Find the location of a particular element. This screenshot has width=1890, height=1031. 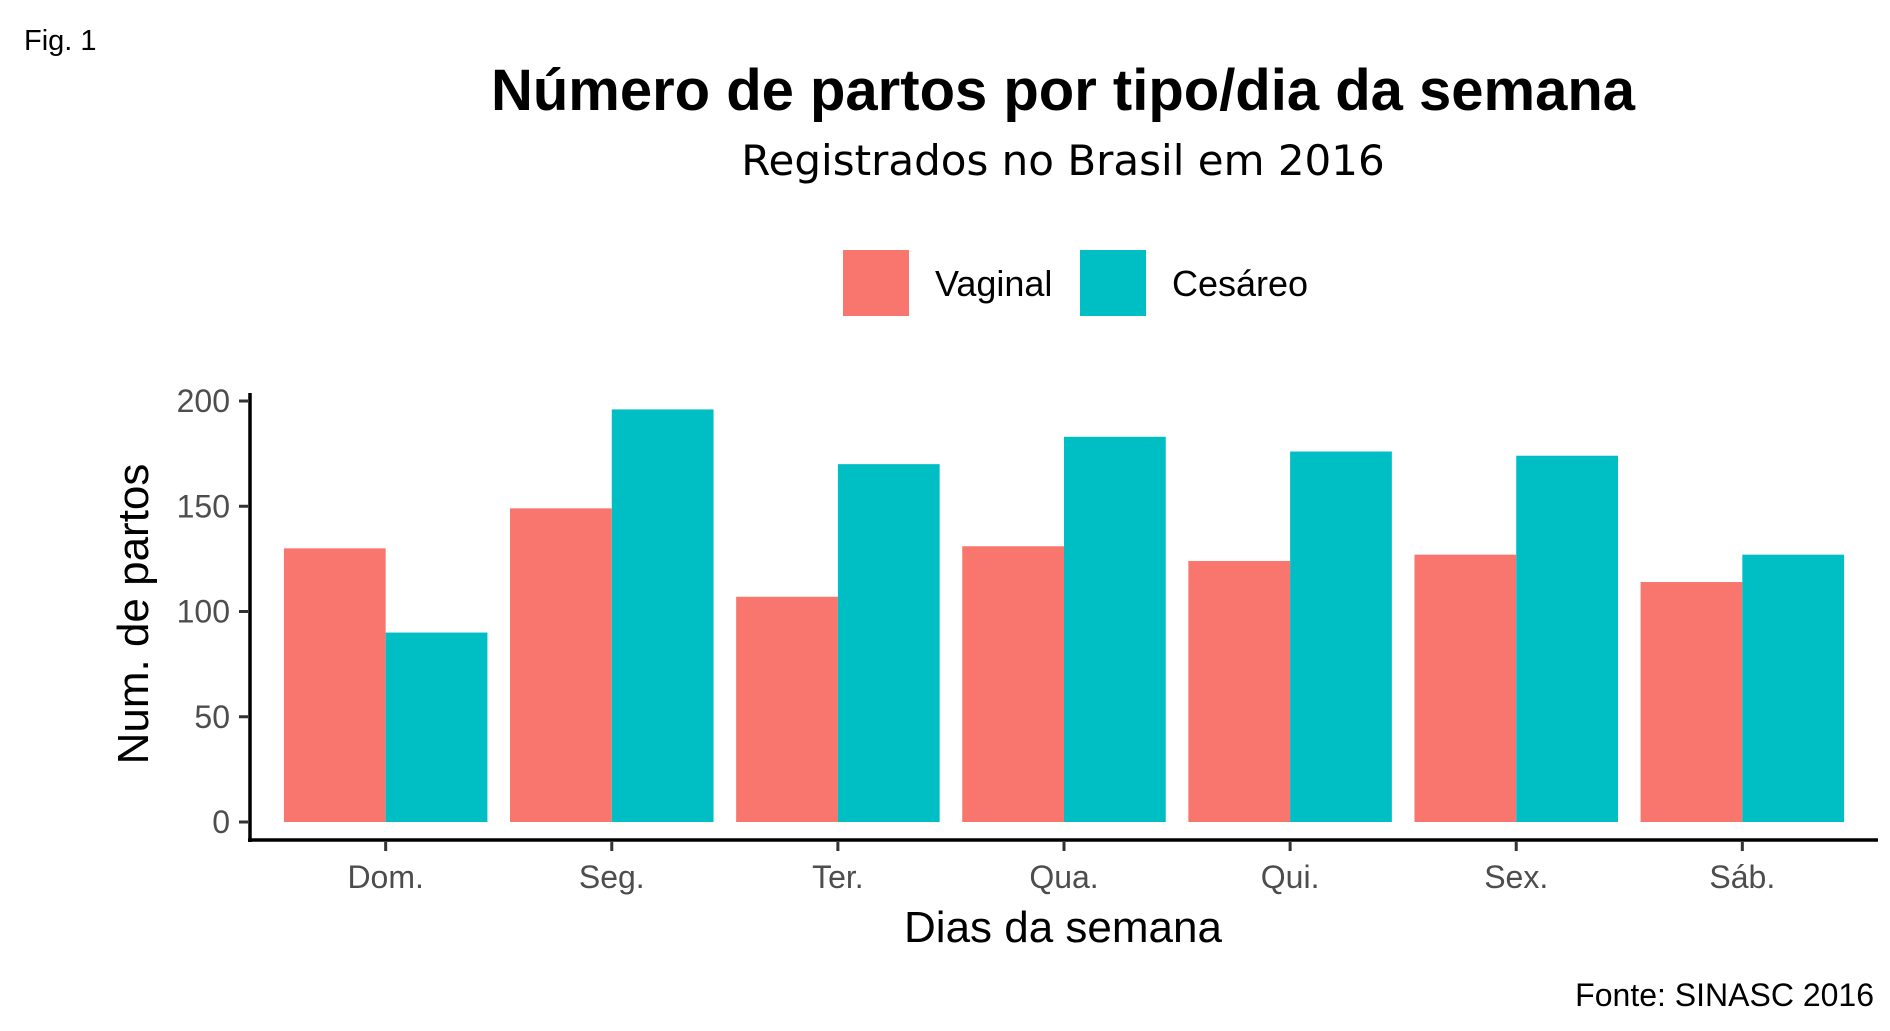

y-tick-label: 150 is located at coordinates (203, 506).